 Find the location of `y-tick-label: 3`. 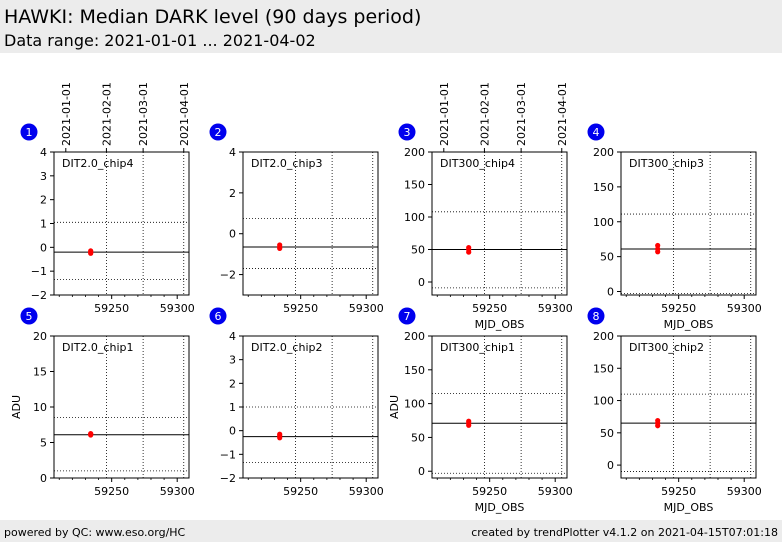

y-tick-label: 3 is located at coordinates (43, 176).